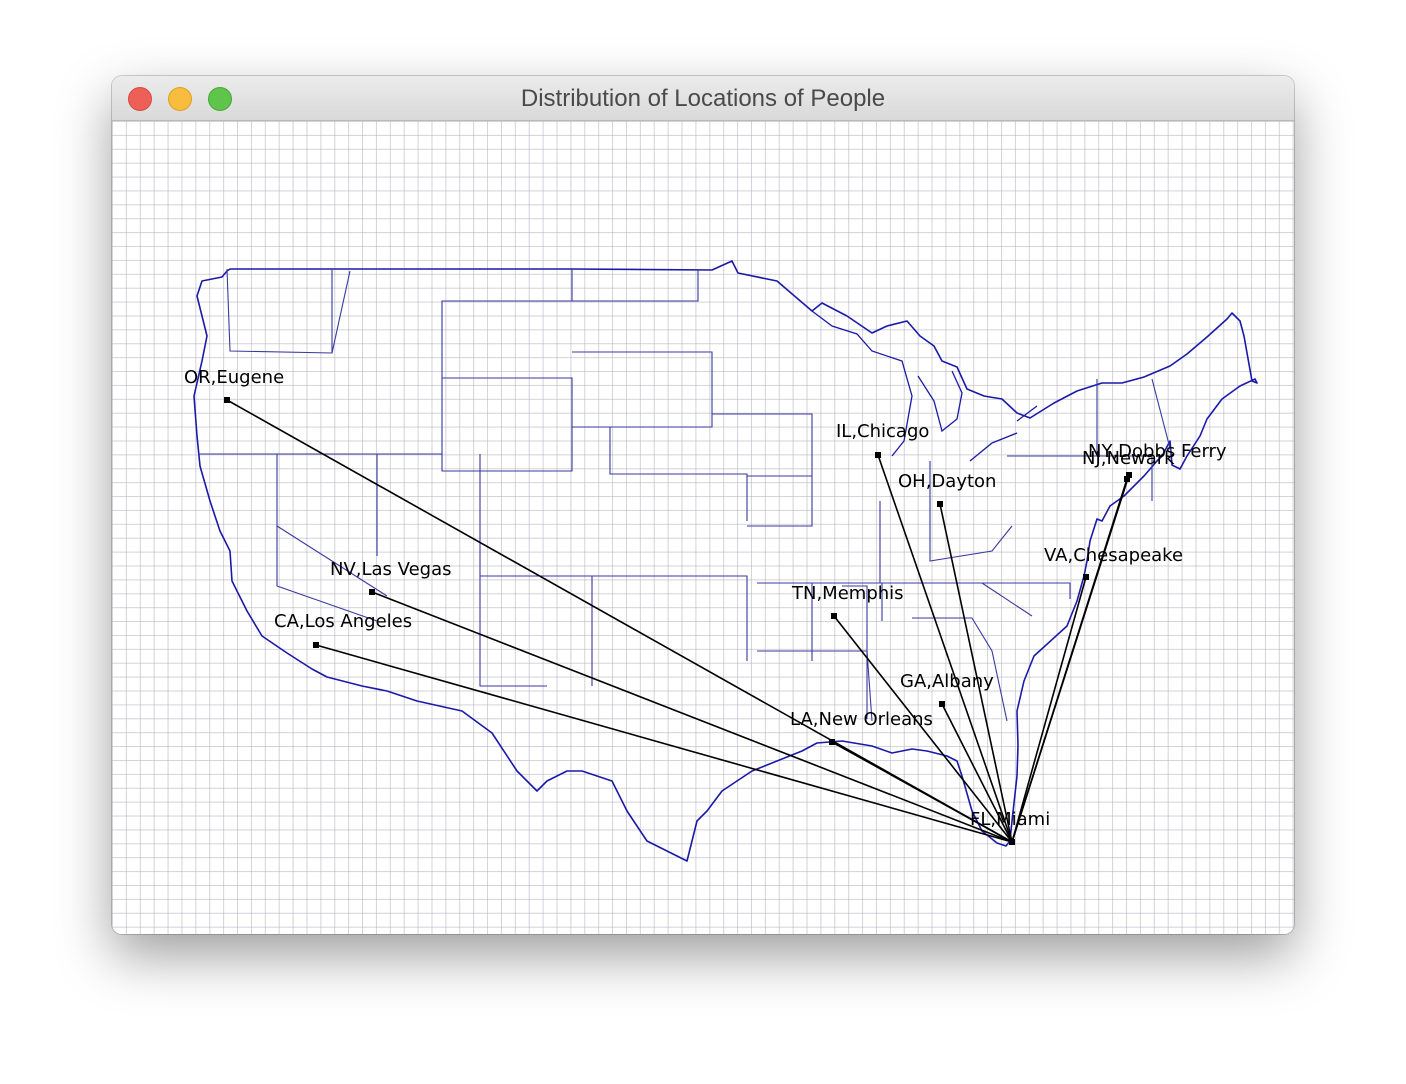  Describe the element at coordinates (940, 504) in the screenshot. I see `location-marker-dayton` at that location.